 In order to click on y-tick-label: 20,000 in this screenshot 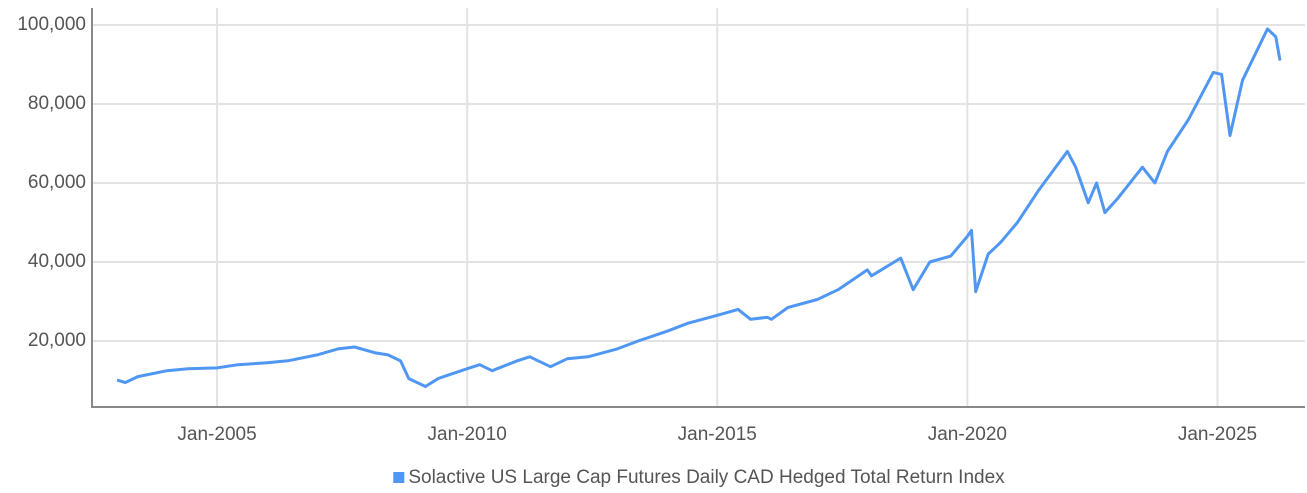, I will do `click(57, 340)`.